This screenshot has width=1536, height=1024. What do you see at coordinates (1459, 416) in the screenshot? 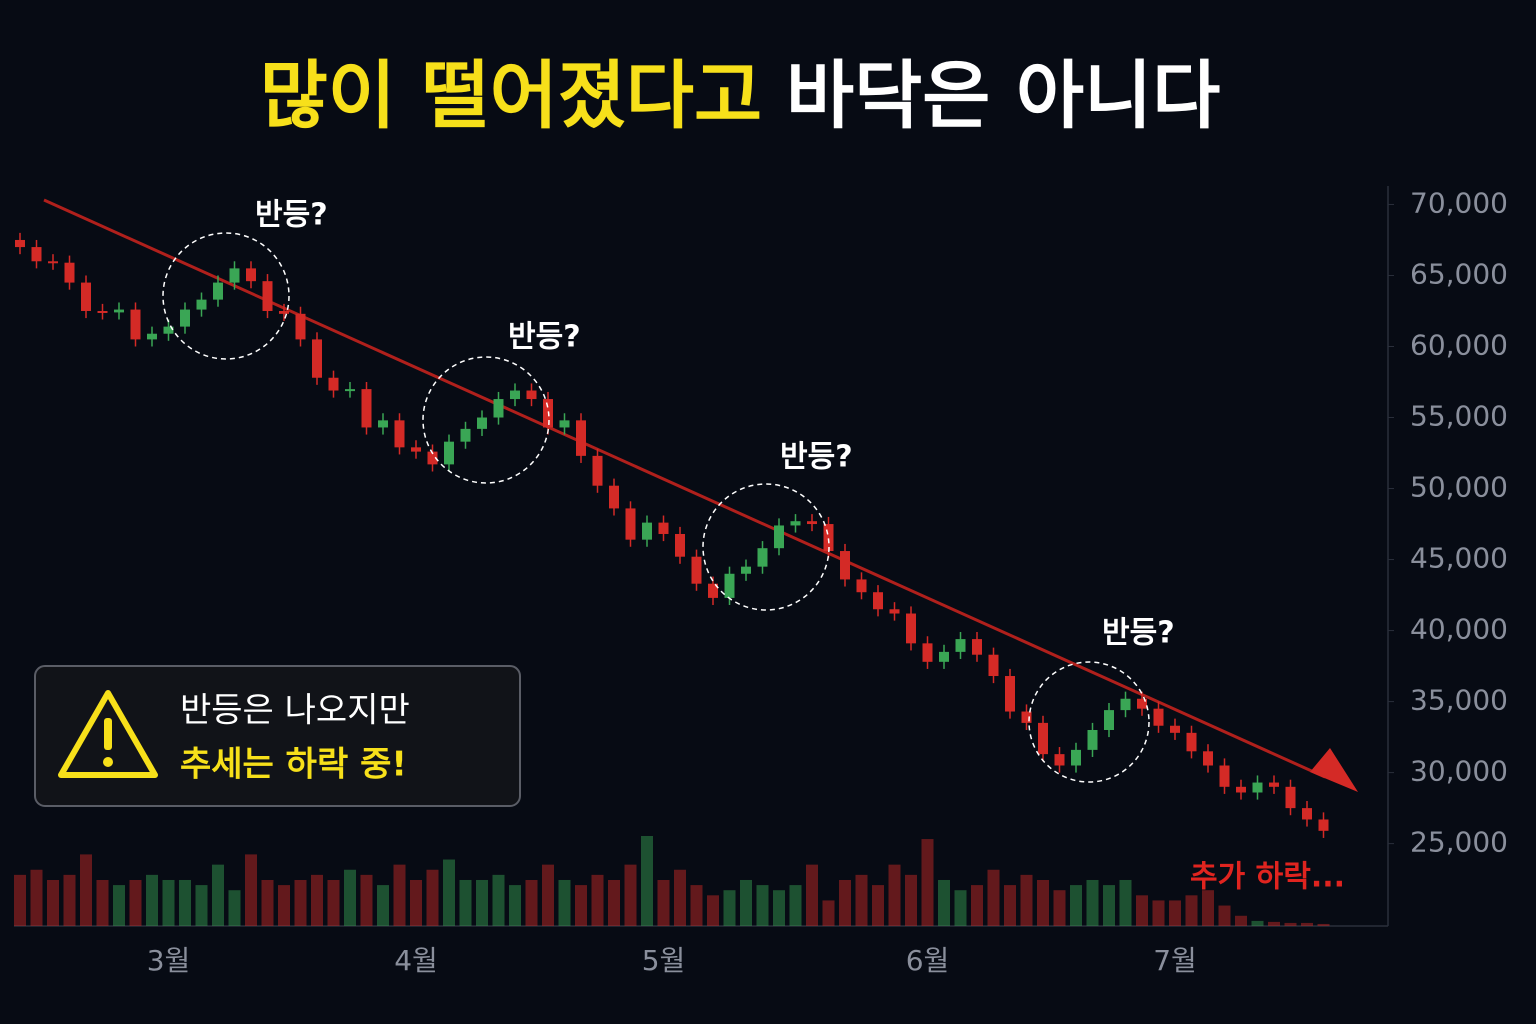
I see `y-tick-label: 55,000` at bounding box center [1459, 416].